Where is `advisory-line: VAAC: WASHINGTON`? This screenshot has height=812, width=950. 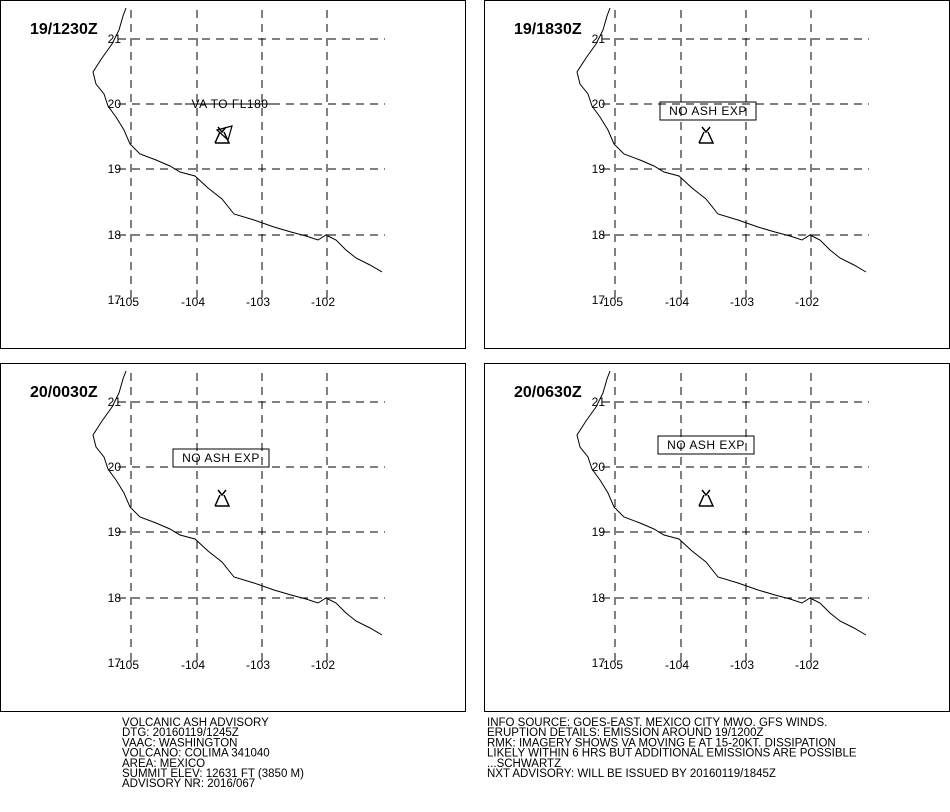
advisory-line: VAAC: WASHINGTON is located at coordinates (179, 743).